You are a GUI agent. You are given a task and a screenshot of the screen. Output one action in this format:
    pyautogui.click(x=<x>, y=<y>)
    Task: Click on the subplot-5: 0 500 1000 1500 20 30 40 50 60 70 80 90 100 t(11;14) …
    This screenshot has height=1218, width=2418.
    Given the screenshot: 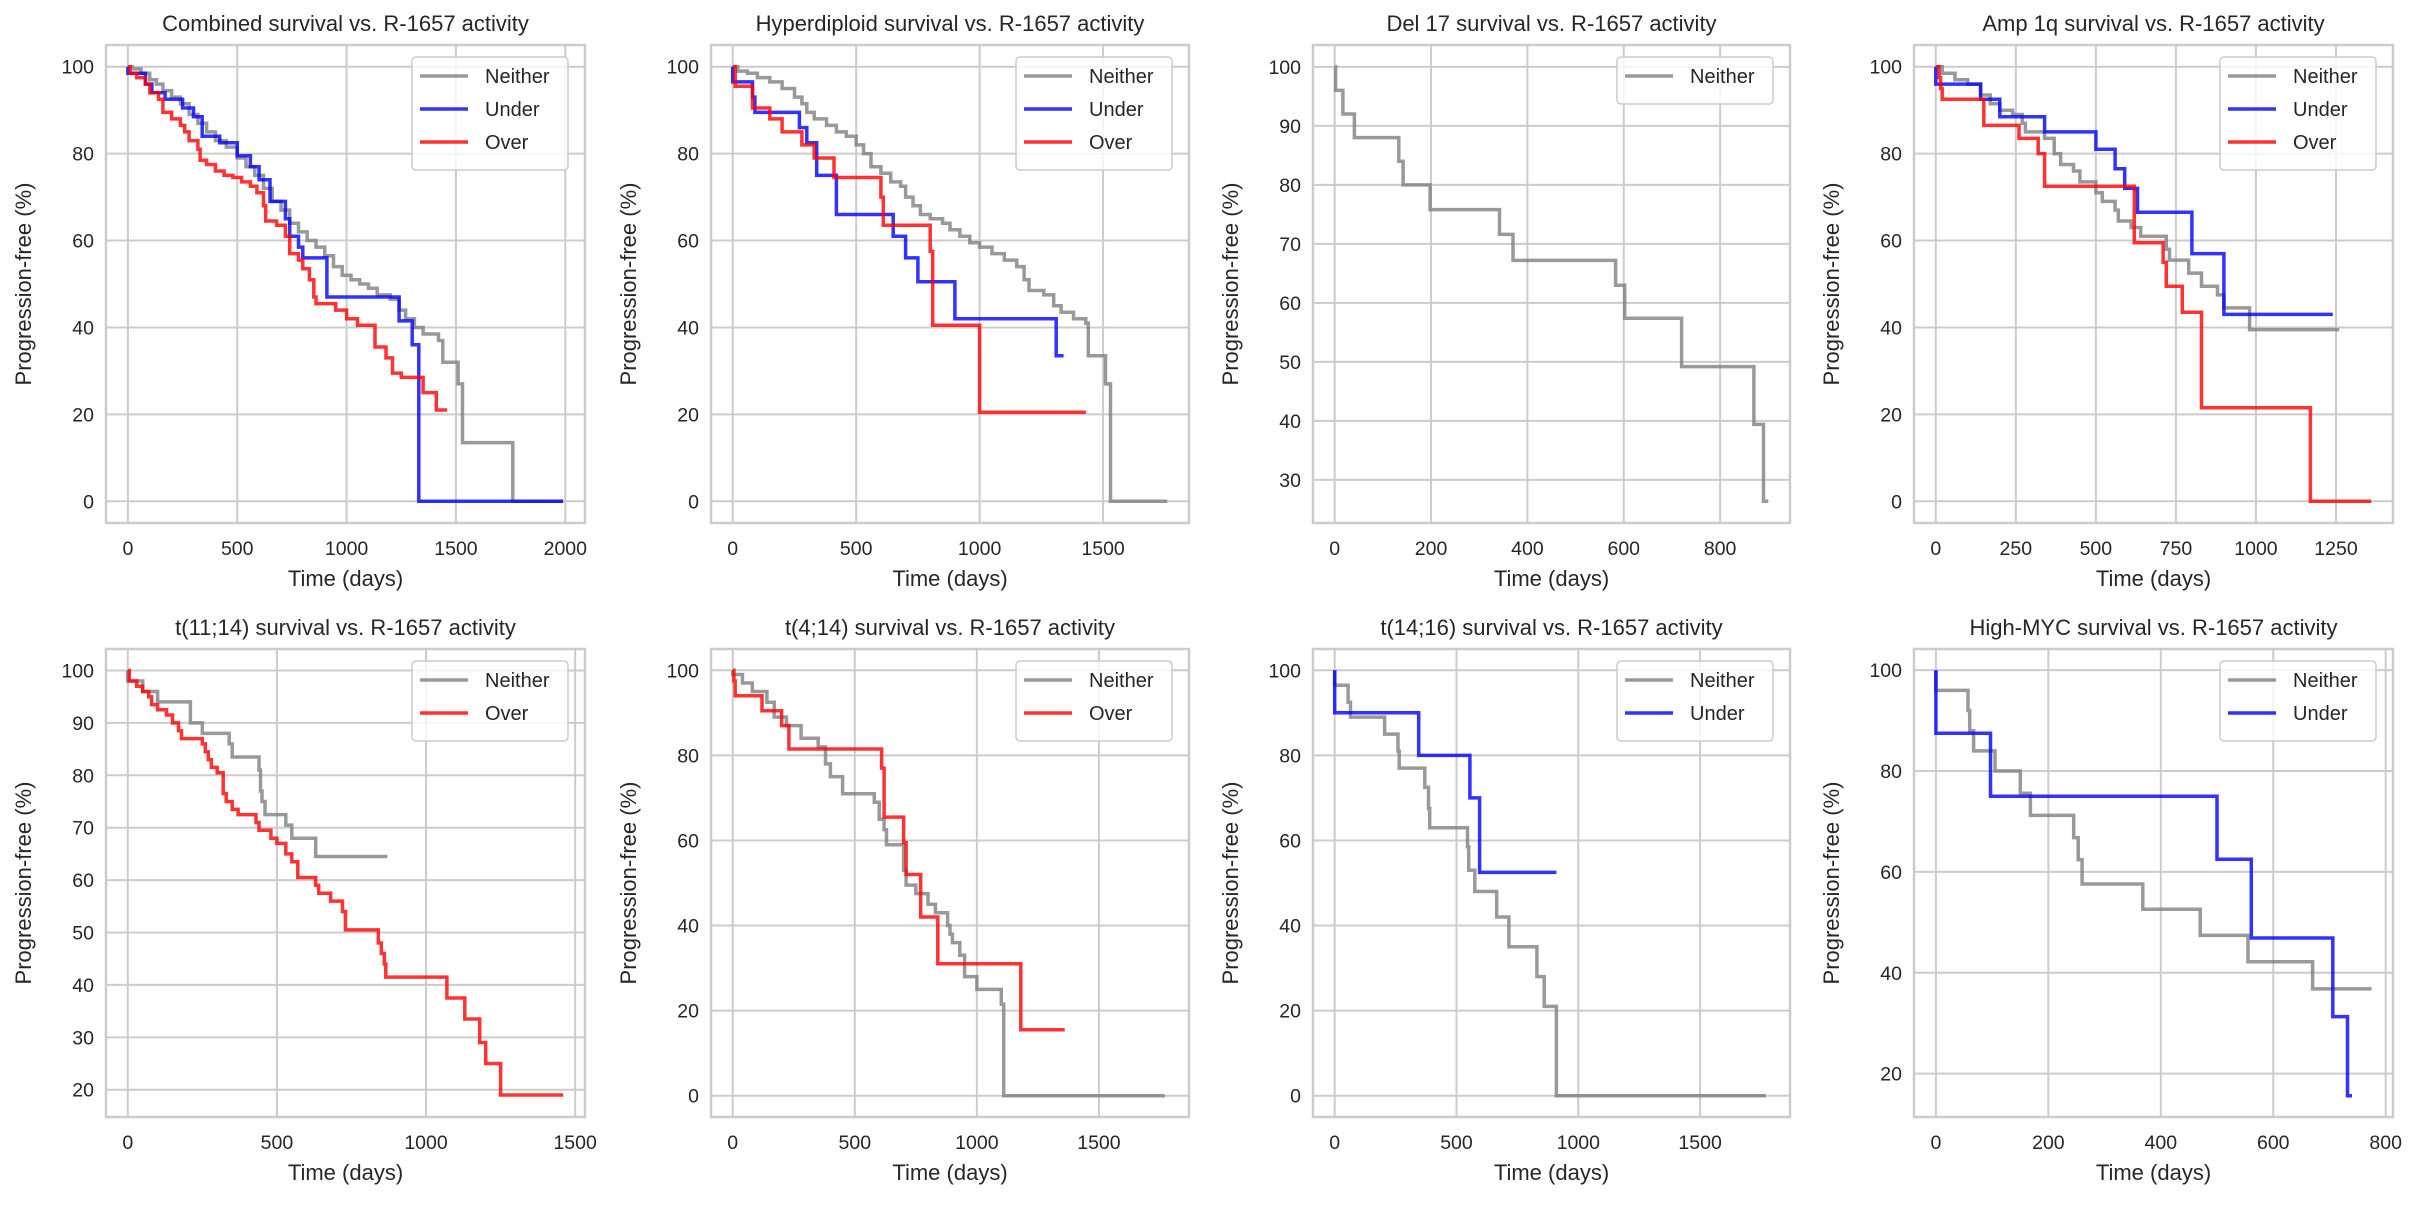 What is the action you would take?
    pyautogui.click(x=304, y=900)
    